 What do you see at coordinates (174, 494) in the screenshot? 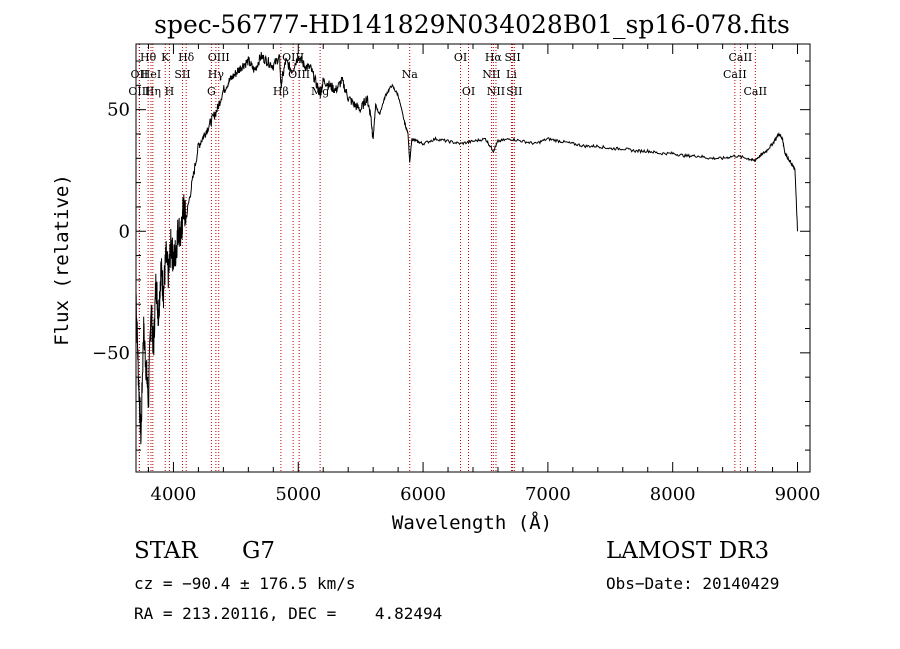
I see `x-tick-label: 4000` at bounding box center [174, 494].